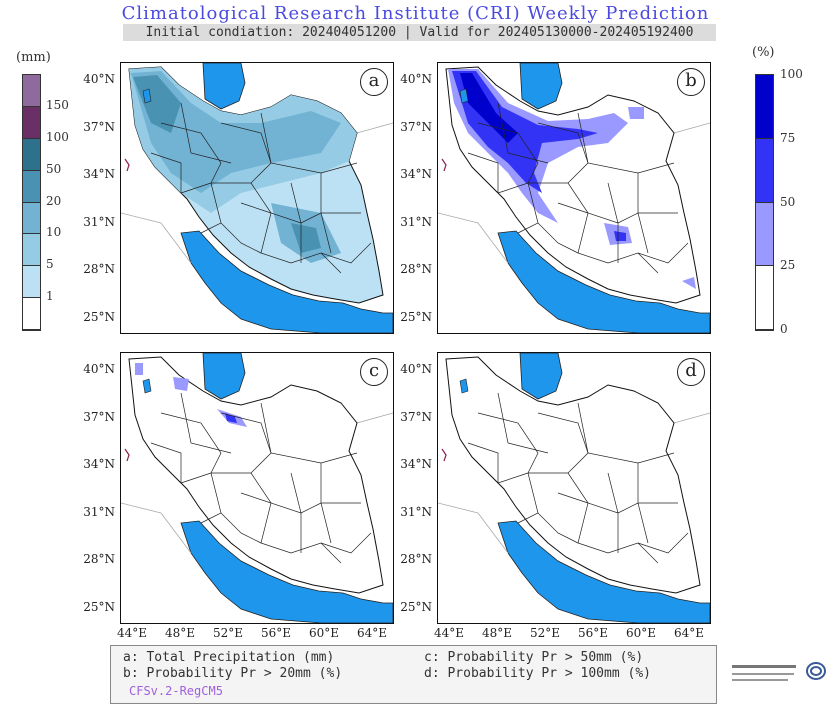 Image resolution: width=831 pixels, height=704 pixels. What do you see at coordinates (31, 202) in the screenshot?
I see `precip-colorbar` at bounding box center [31, 202].